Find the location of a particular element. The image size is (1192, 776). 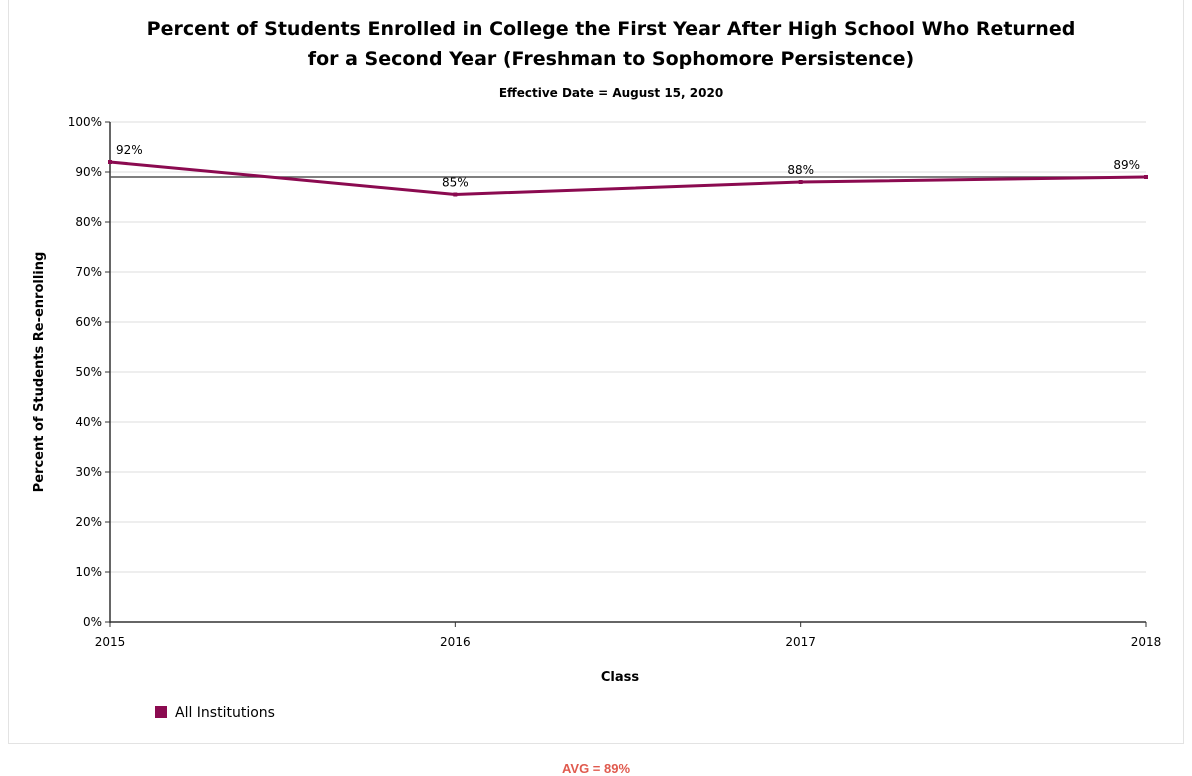

x-tick-label: 2016 is located at coordinates (455, 642).